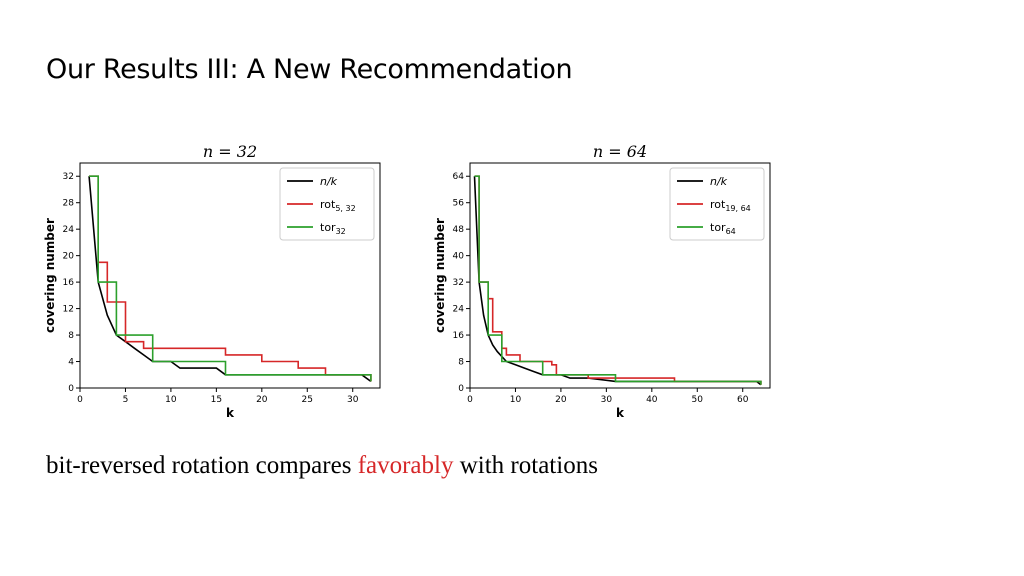 The image size is (1024, 576). Describe the element at coordinates (405, 465) in the screenshot. I see `caption-highlight: favorably` at that location.